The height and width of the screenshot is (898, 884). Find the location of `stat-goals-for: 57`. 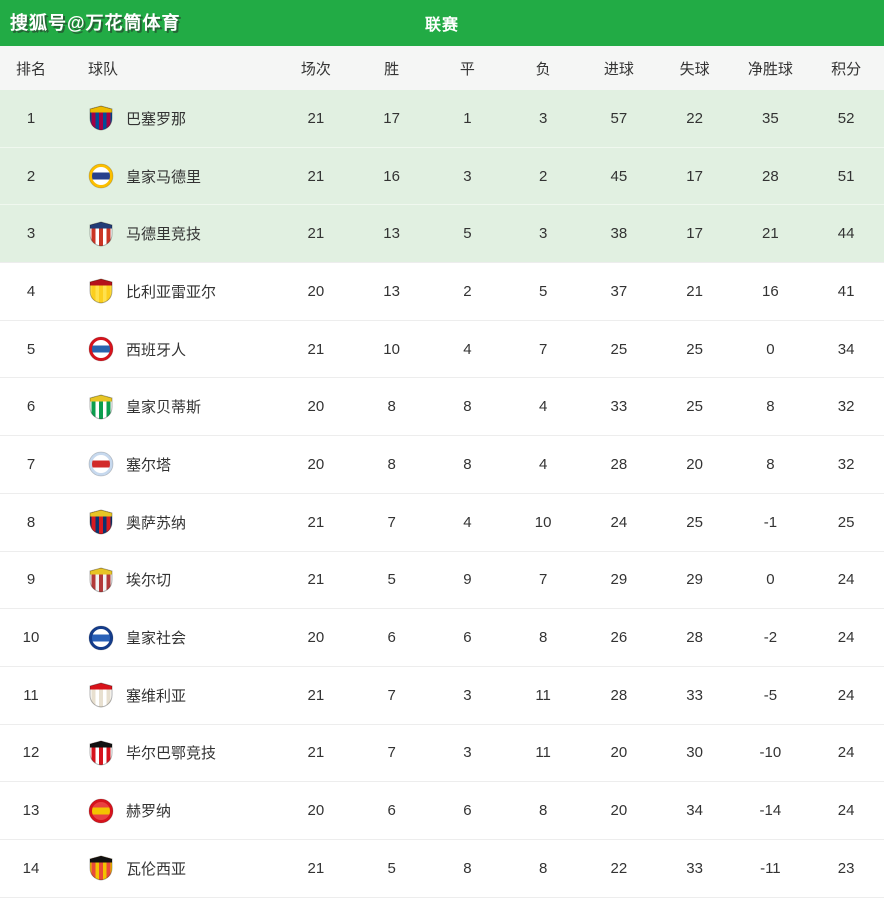

stat-goals-for: 57 is located at coordinates (619, 118).